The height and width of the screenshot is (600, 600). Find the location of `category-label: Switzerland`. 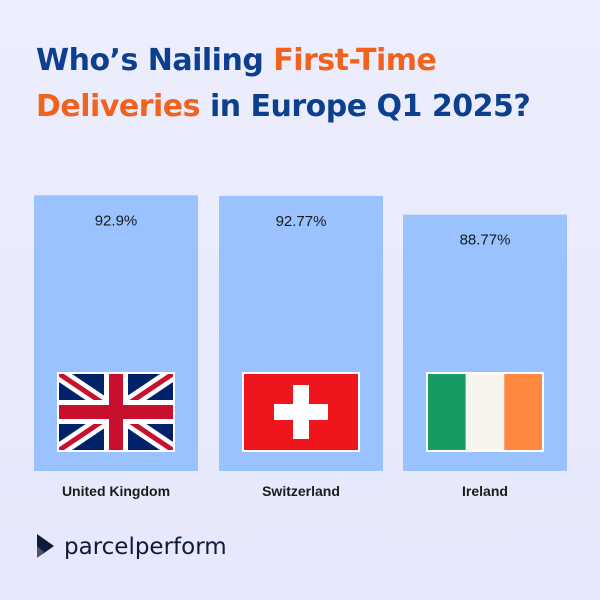

category-label: Switzerland is located at coordinates (301, 491).